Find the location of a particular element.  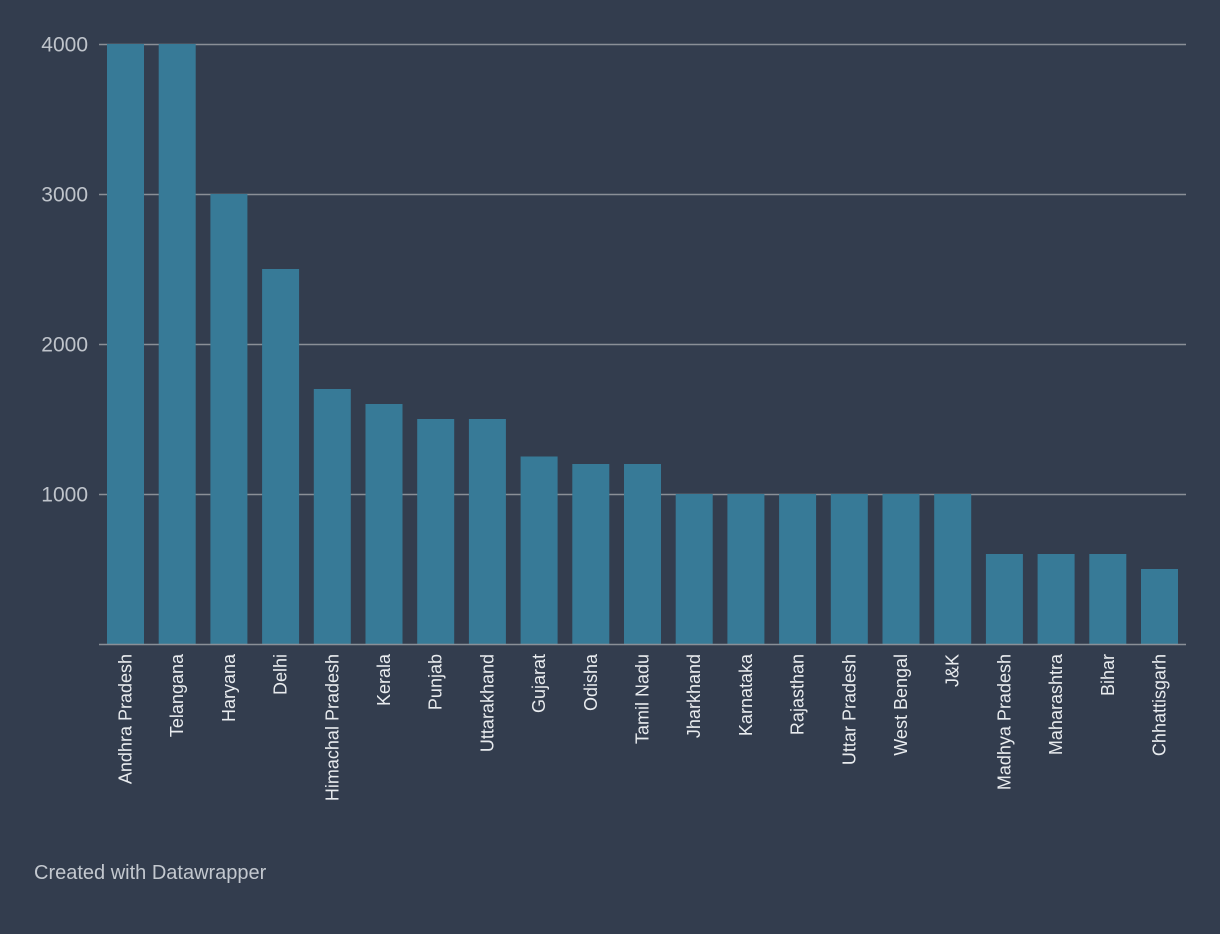

x-category-label: Odisha is located at coordinates (591, 682).